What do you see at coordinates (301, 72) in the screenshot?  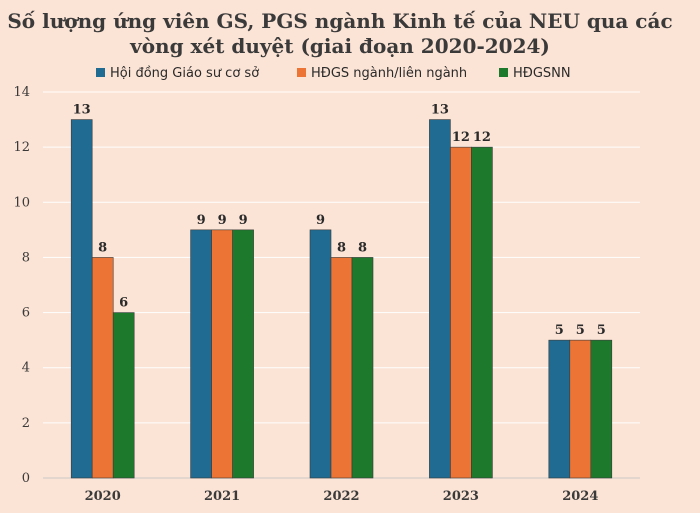 I see `legend-swatch-hdgs-nganh` at bounding box center [301, 72].